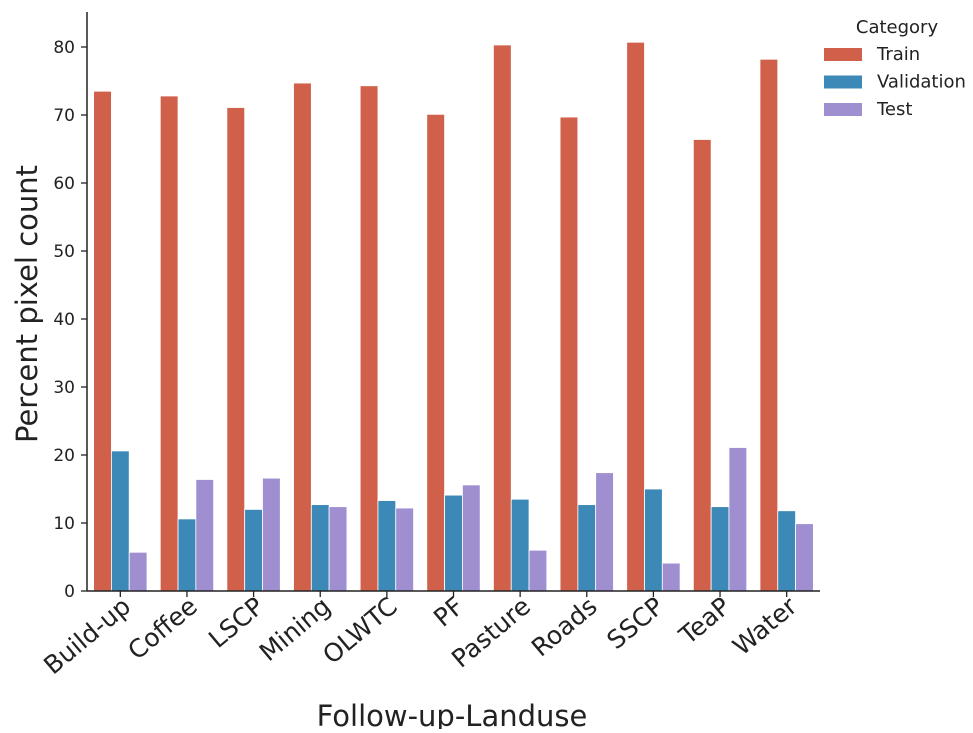 This screenshot has width=973, height=733. I want to click on bar-validation-sscp, so click(653, 540).